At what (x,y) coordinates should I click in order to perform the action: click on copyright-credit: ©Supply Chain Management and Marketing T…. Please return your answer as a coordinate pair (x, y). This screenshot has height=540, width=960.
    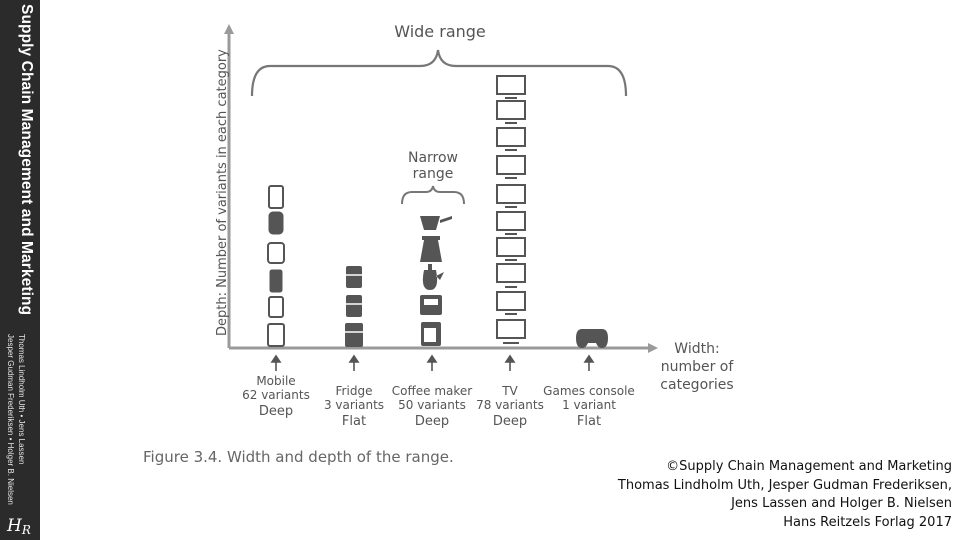
    Looking at the image, I should click on (784, 494).